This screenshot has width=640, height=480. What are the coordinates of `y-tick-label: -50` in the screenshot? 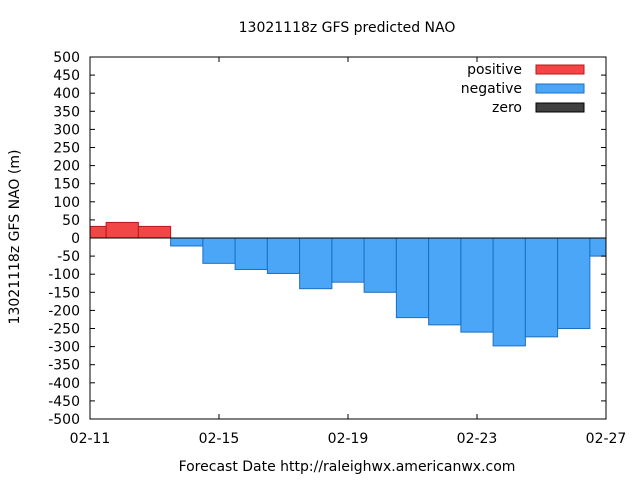 It's located at (68, 257).